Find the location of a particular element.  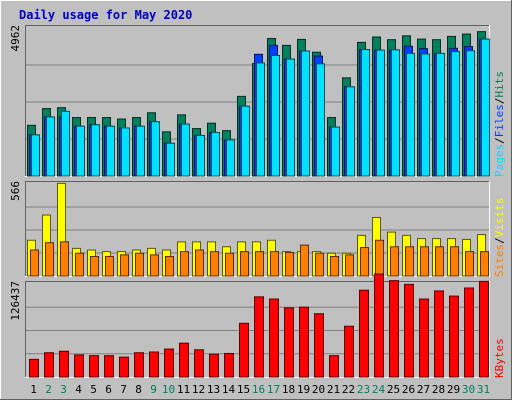

x-tick-label: 8 is located at coordinates (138, 389).